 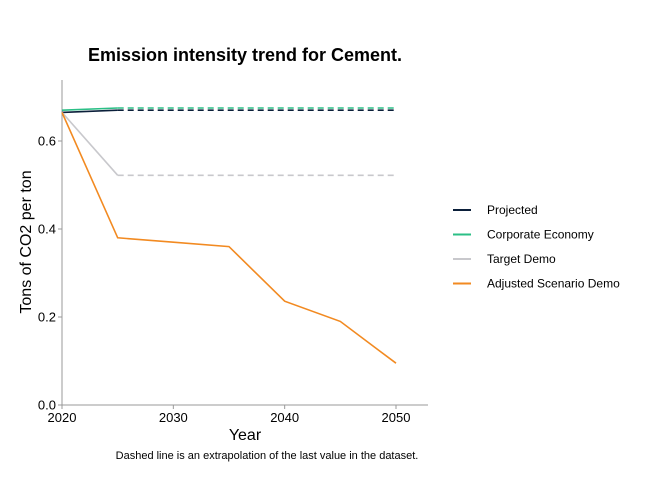 I want to click on y-tick-label: 0.4, so click(x=47, y=229).